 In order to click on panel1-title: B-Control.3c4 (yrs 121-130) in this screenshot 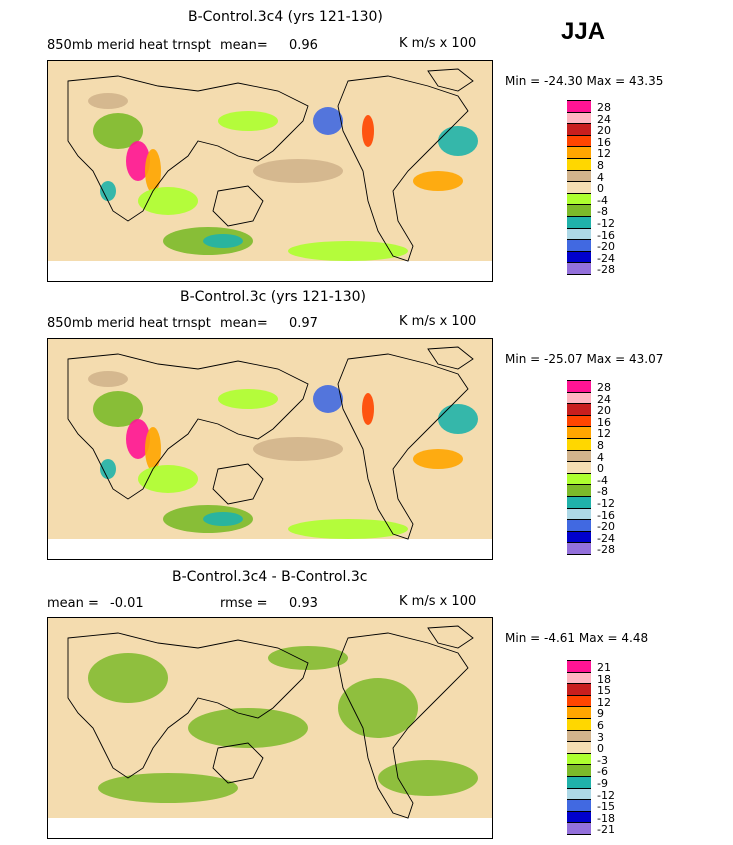, I will do `click(285, 17)`.